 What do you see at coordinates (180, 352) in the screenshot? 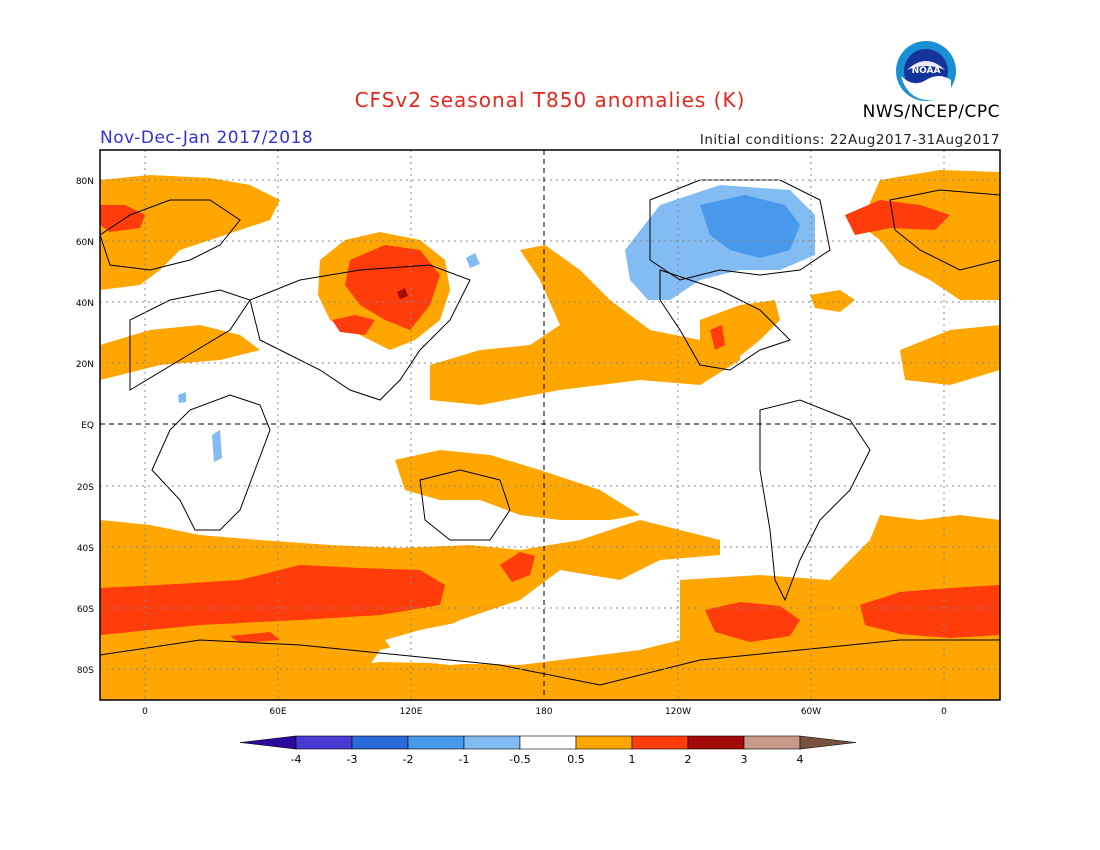
I see `middle-east-orange` at bounding box center [180, 352].